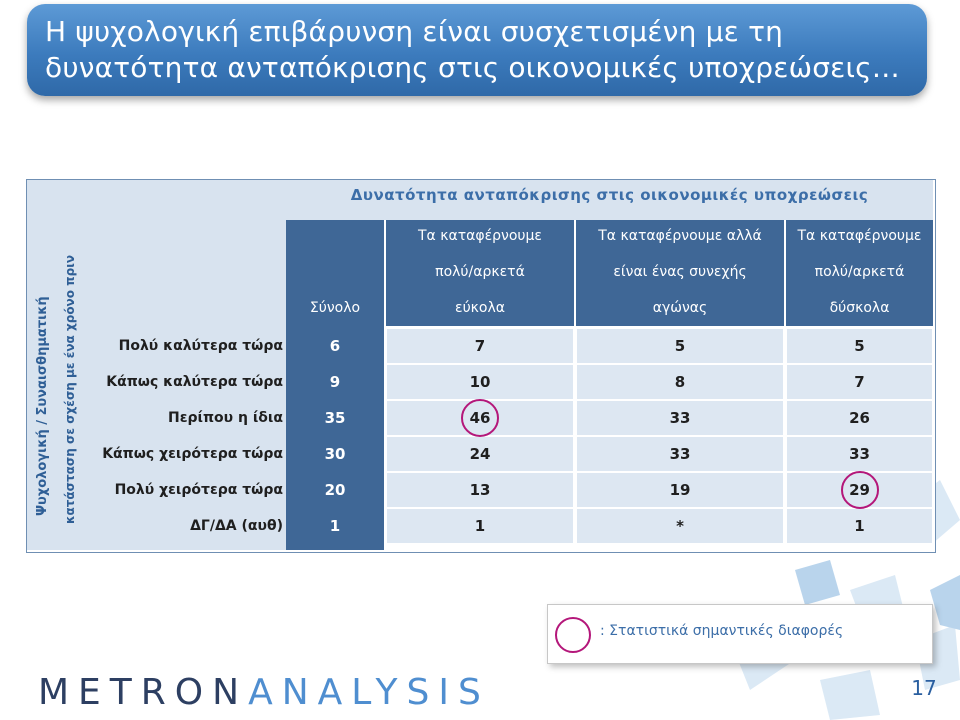 The image size is (960, 720). I want to click on row-axis-label-line2: κατάσταση σε σχέση με ένα χρόνο πριν, so click(70, 389).